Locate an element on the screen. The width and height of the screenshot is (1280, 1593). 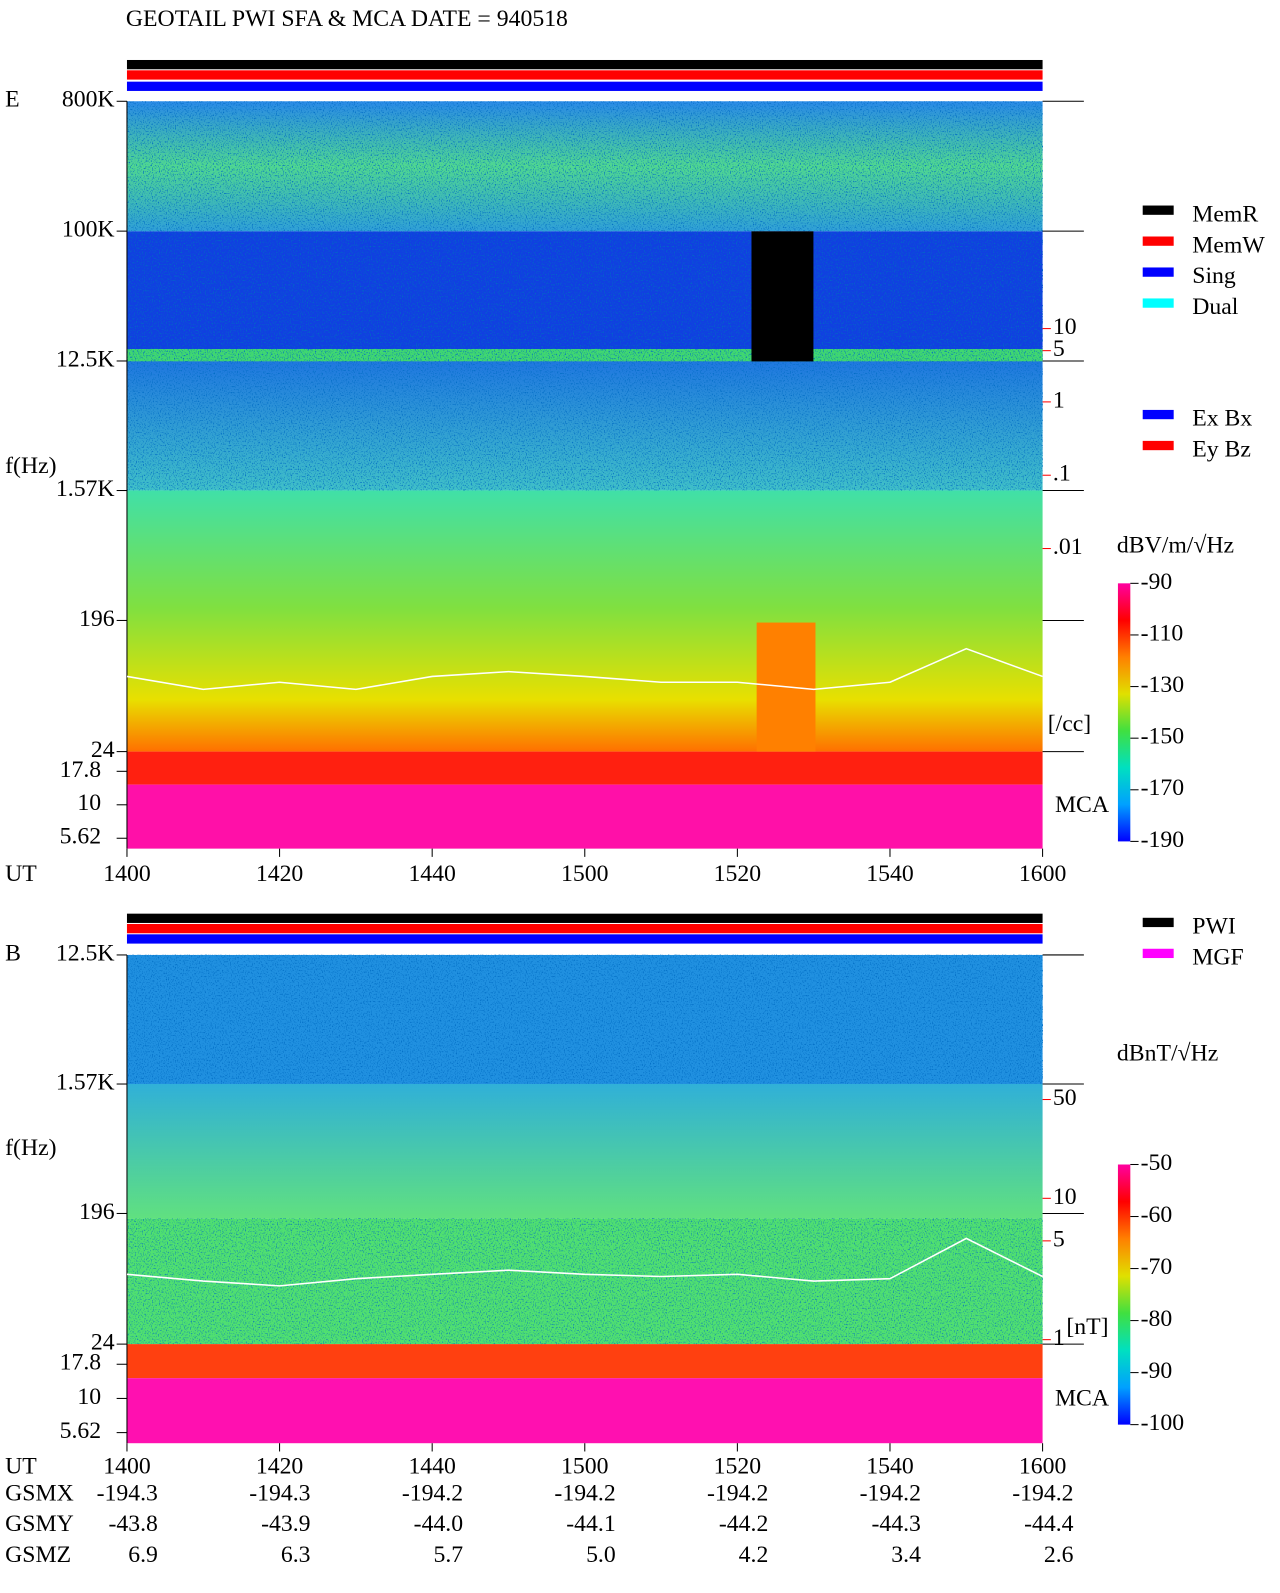
colorbar-tick-label: -150 is located at coordinates (1163, 737).